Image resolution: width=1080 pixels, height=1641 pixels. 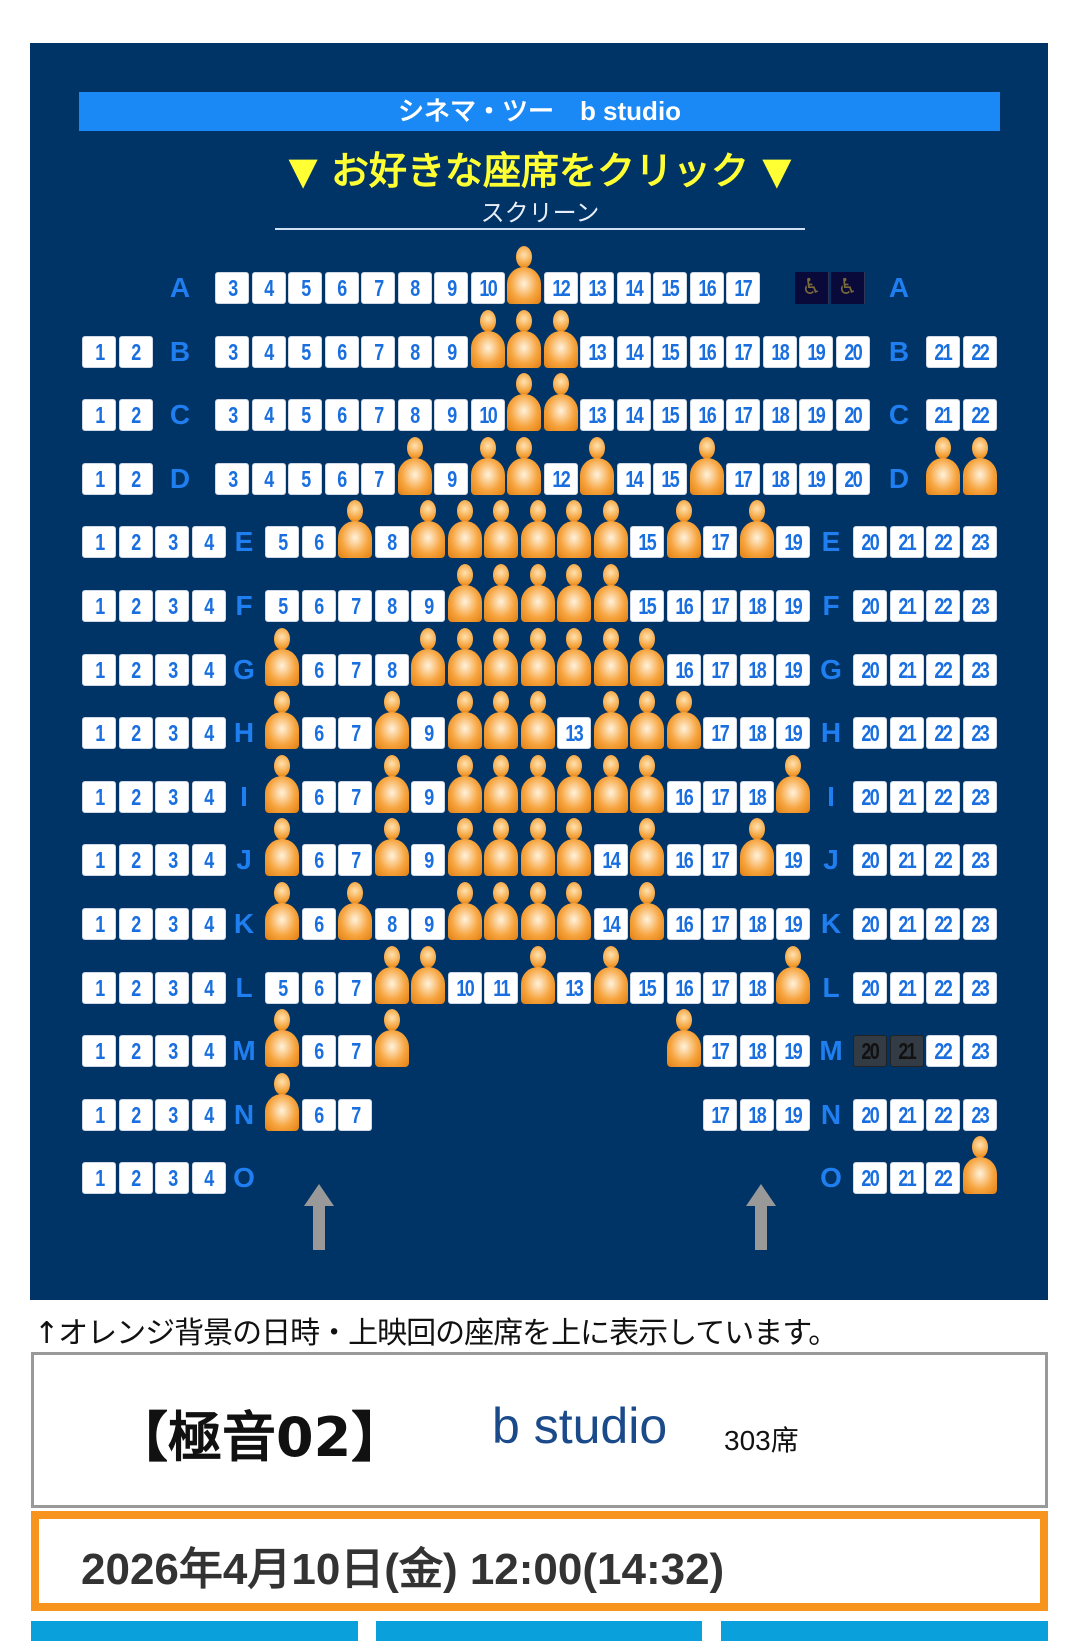 What do you see at coordinates (870, 542) in the screenshot?
I see `seat-E20: 20` at bounding box center [870, 542].